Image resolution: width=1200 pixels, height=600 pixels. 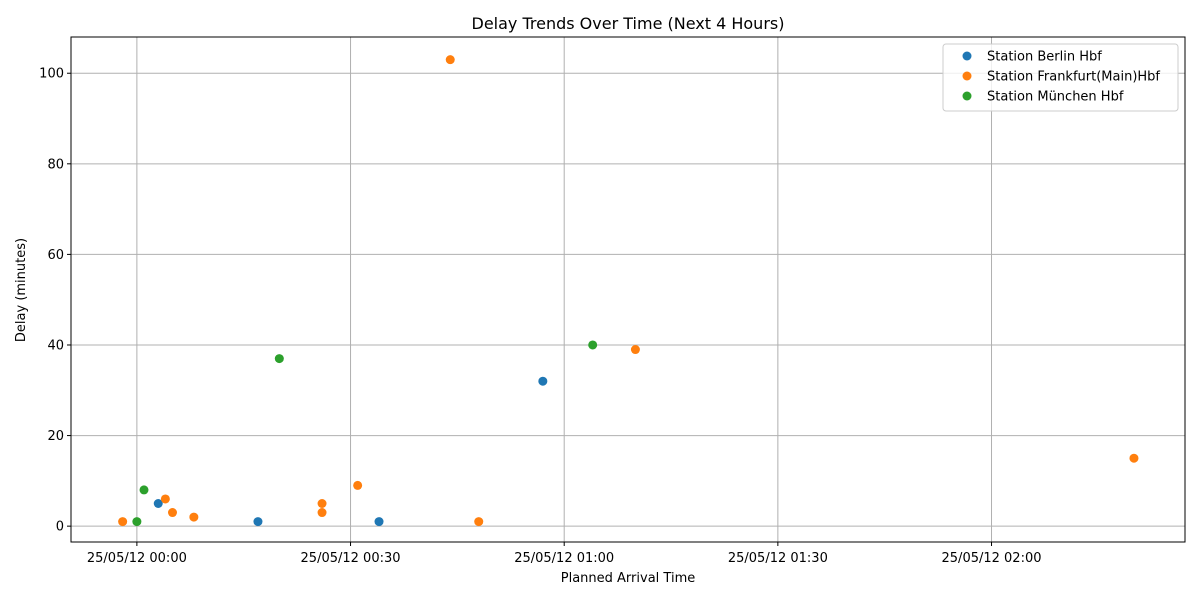 What do you see at coordinates (778, 558) in the screenshot?
I see `x-tick-label: 25/05/12 01:30` at bounding box center [778, 558].